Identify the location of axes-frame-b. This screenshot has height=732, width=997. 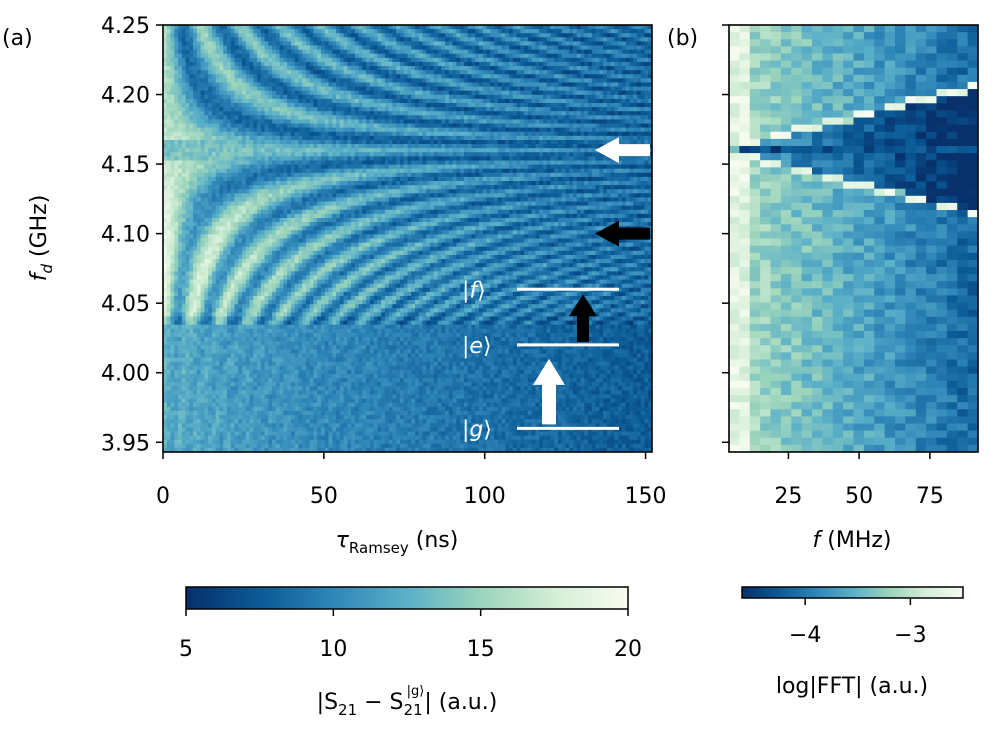
(853, 238).